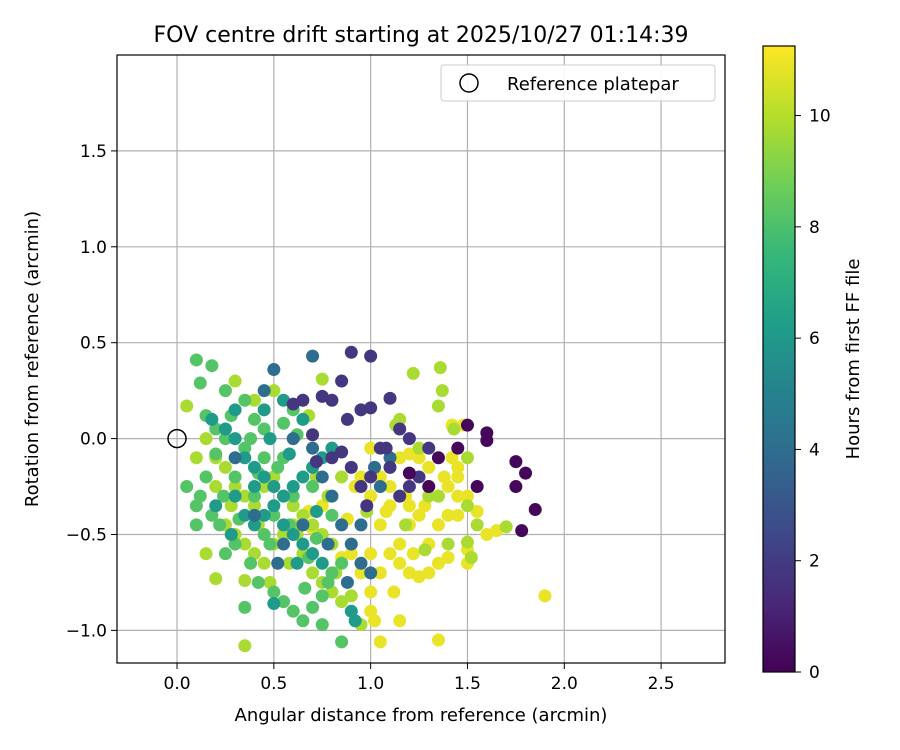 This screenshot has height=750, width=900. What do you see at coordinates (661, 684) in the screenshot?
I see `x-tick-label: 2.5` at bounding box center [661, 684].